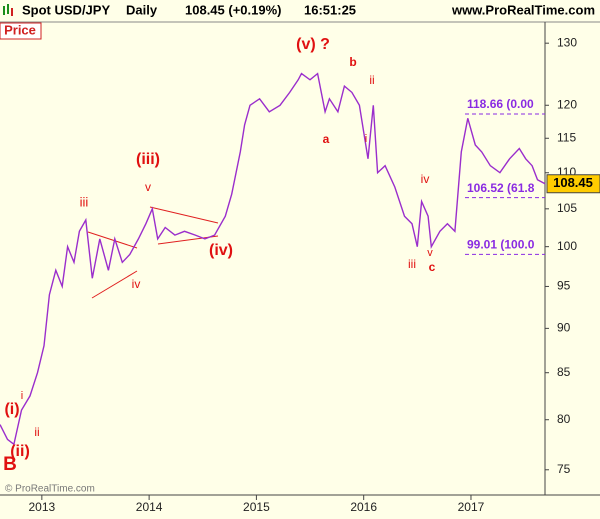 Image resolution: width=600 pixels, height=519 pixels. What do you see at coordinates (567, 246) in the screenshot?
I see `y-tick-label: 100` at bounding box center [567, 246].